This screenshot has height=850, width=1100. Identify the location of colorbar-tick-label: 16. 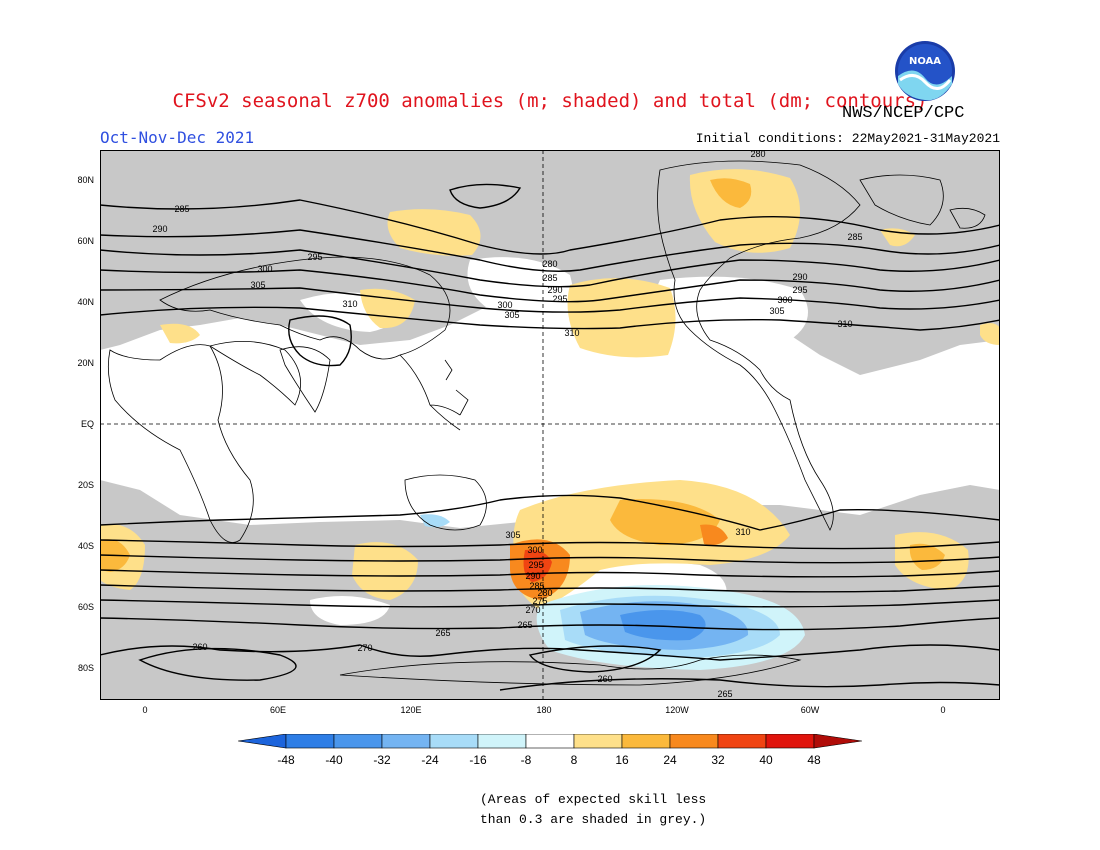
(622, 760).